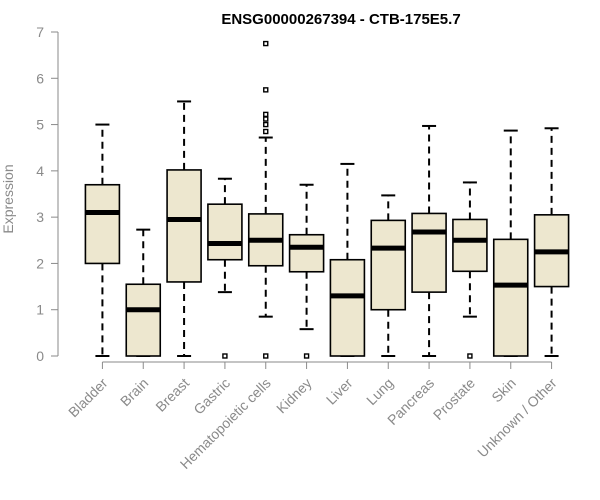 The width and height of the screenshot is (600, 500). I want to click on y-tick-label: 6, so click(40, 78).